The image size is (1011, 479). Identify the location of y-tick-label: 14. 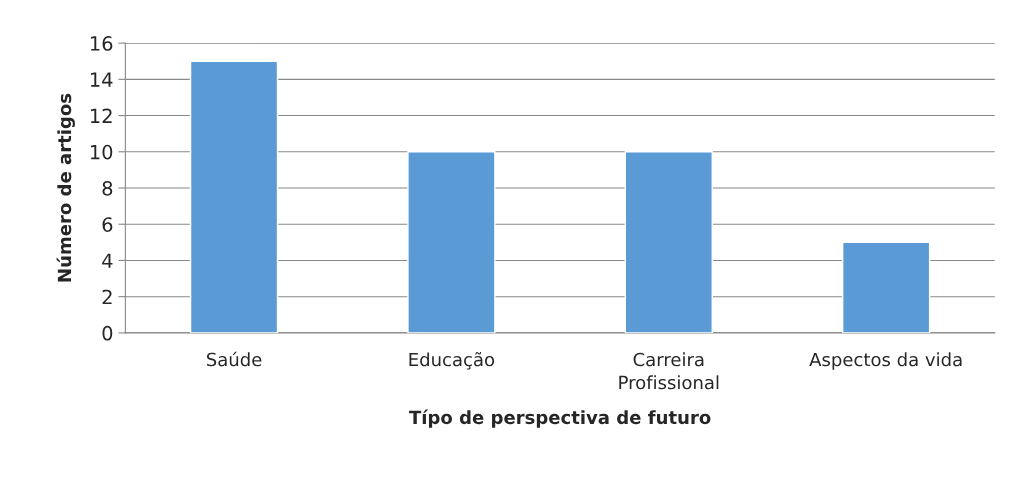
(101, 79).